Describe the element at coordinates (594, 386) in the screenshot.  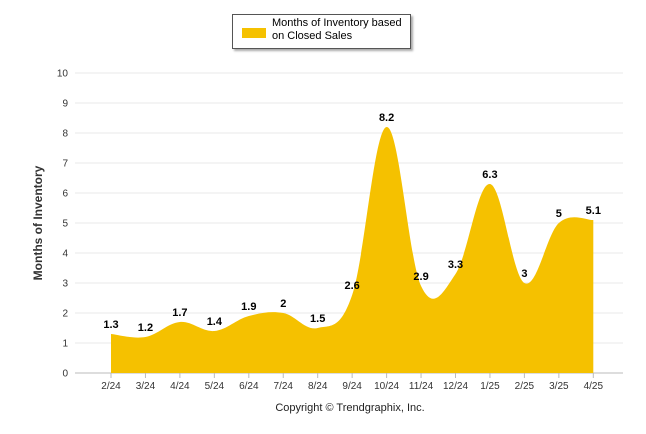
I see `x-tick-label: 4/25` at that location.